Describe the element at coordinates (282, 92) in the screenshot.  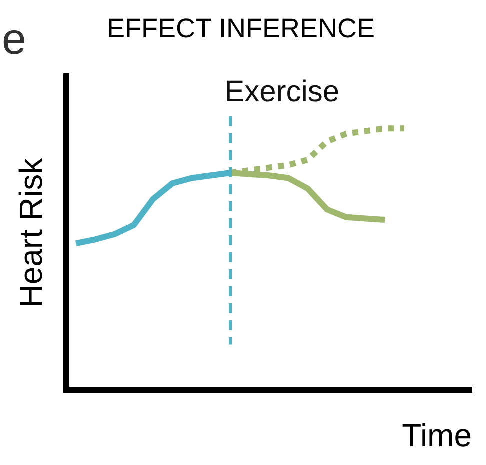
I see `text: Exercise` at that location.